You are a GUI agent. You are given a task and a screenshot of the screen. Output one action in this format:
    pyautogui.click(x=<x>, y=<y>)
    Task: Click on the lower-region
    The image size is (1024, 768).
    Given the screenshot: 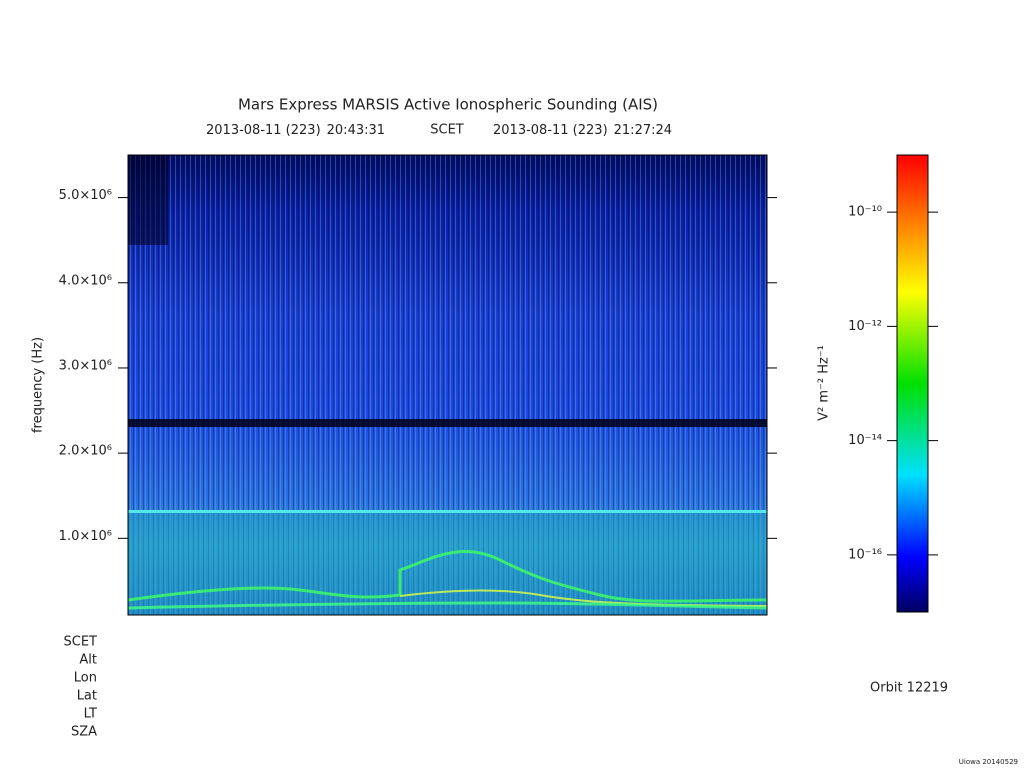 What is the action you would take?
    pyautogui.click(x=447, y=564)
    